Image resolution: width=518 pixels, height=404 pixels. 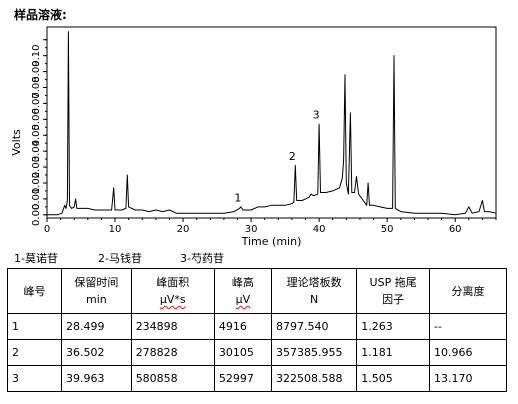 What do you see at coordinates (96, 378) in the screenshot?
I see `table-cell: 39.963` at bounding box center [96, 378].